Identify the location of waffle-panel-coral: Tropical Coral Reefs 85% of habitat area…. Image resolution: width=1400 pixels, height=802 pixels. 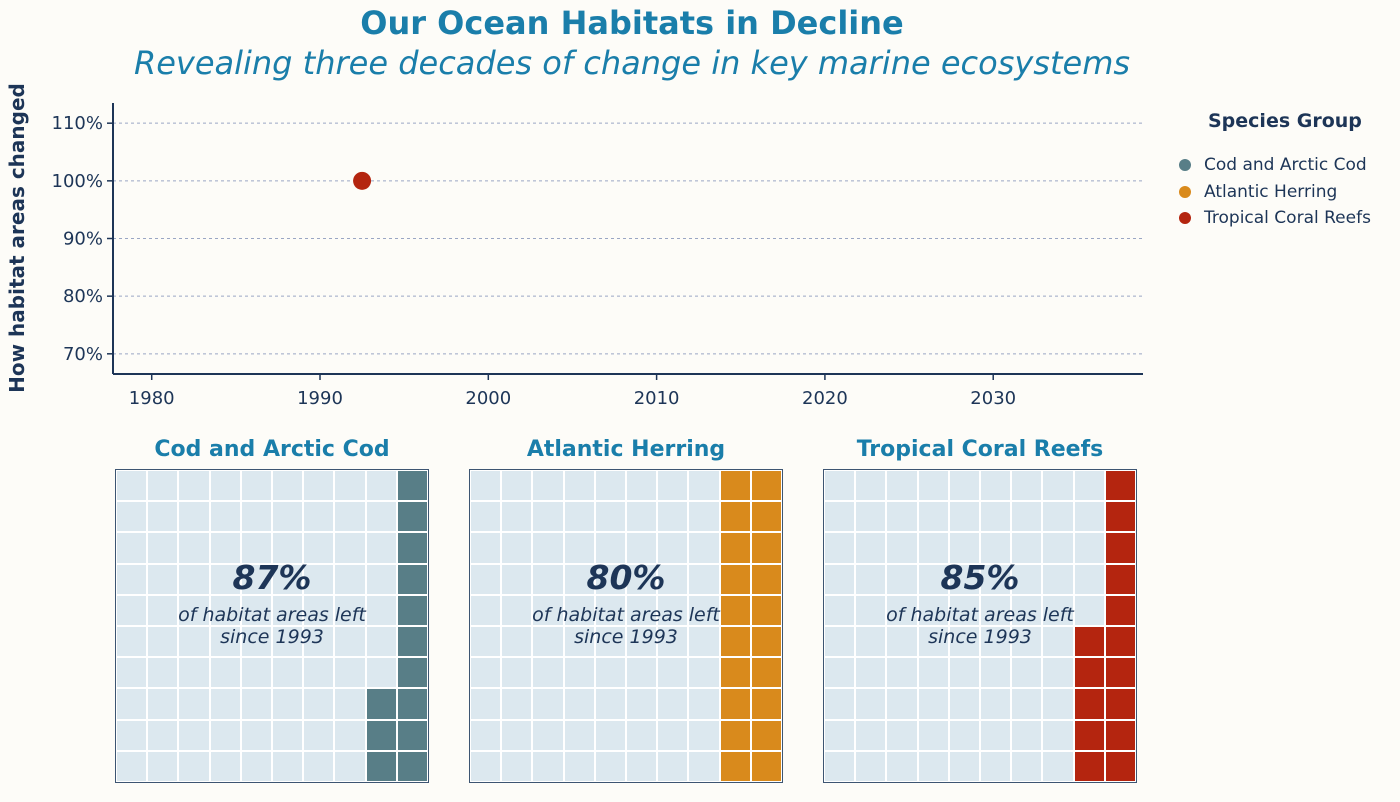
(980, 610).